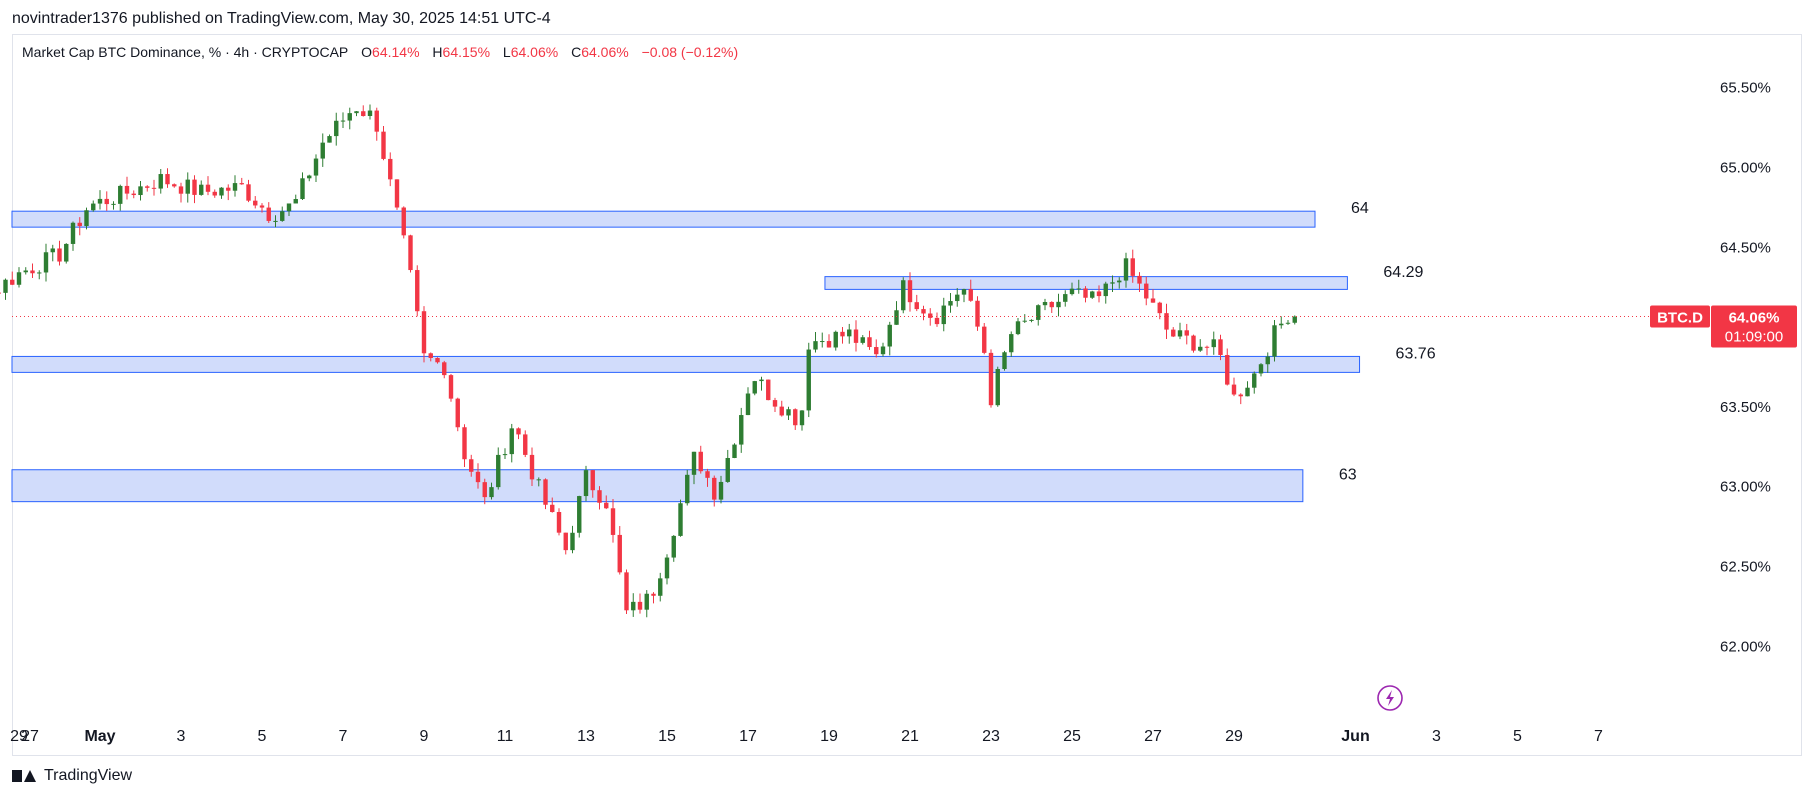  I want to click on x-tick-label: 11, so click(505, 736).